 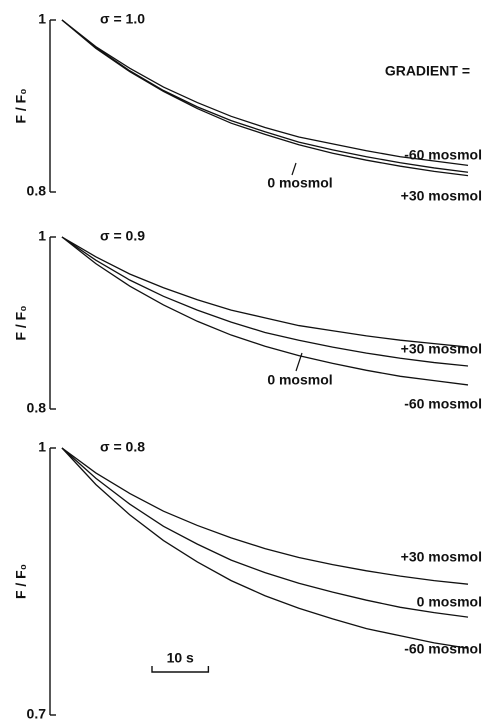 I want to click on y-tick-label: 0.7, so click(x=37, y=714).